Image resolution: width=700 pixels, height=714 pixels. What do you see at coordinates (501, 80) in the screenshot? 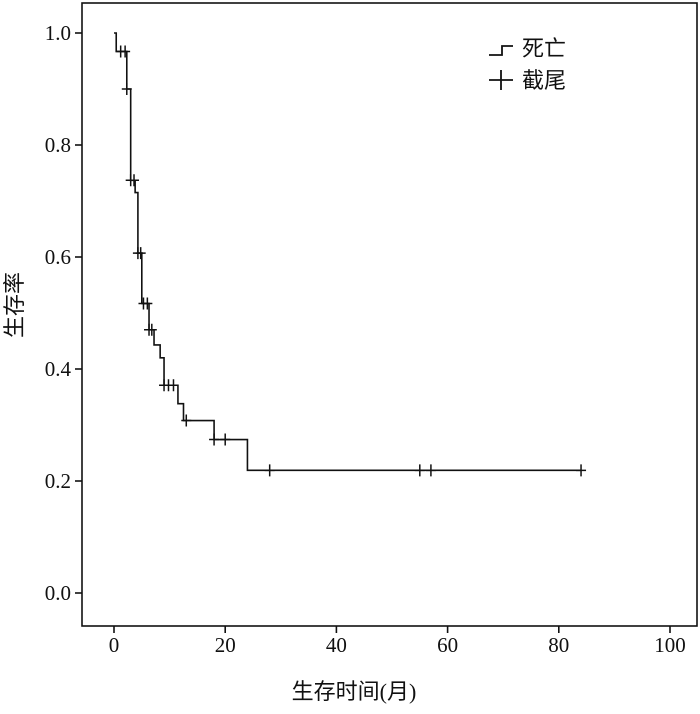
I see `legend-cross-symbol` at bounding box center [501, 80].